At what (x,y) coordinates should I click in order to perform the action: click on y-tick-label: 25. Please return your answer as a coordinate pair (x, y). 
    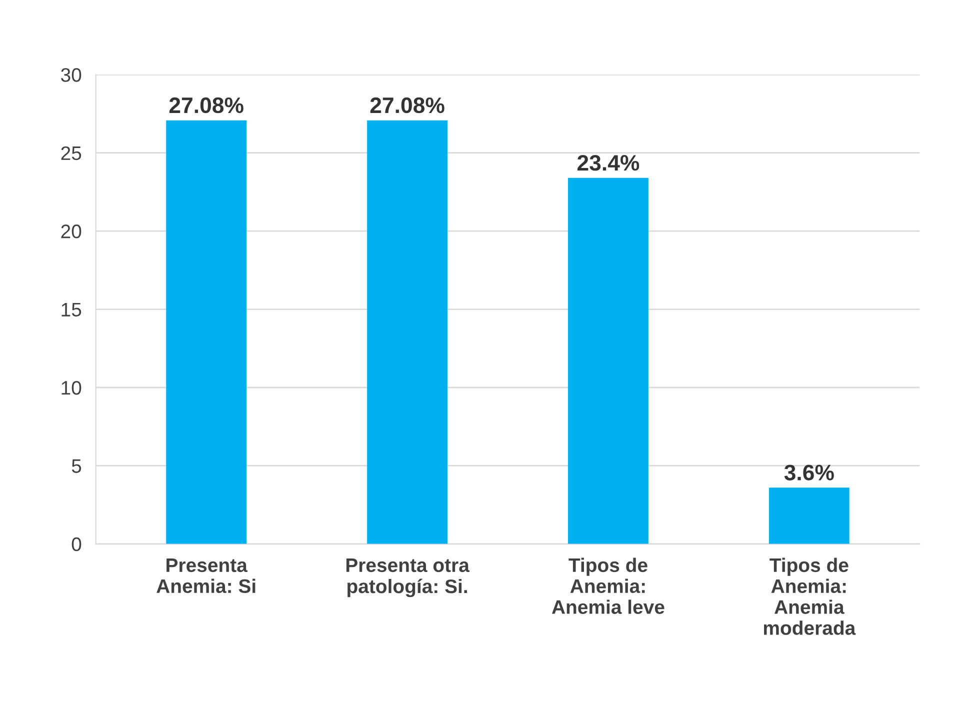
    Looking at the image, I should click on (71, 153).